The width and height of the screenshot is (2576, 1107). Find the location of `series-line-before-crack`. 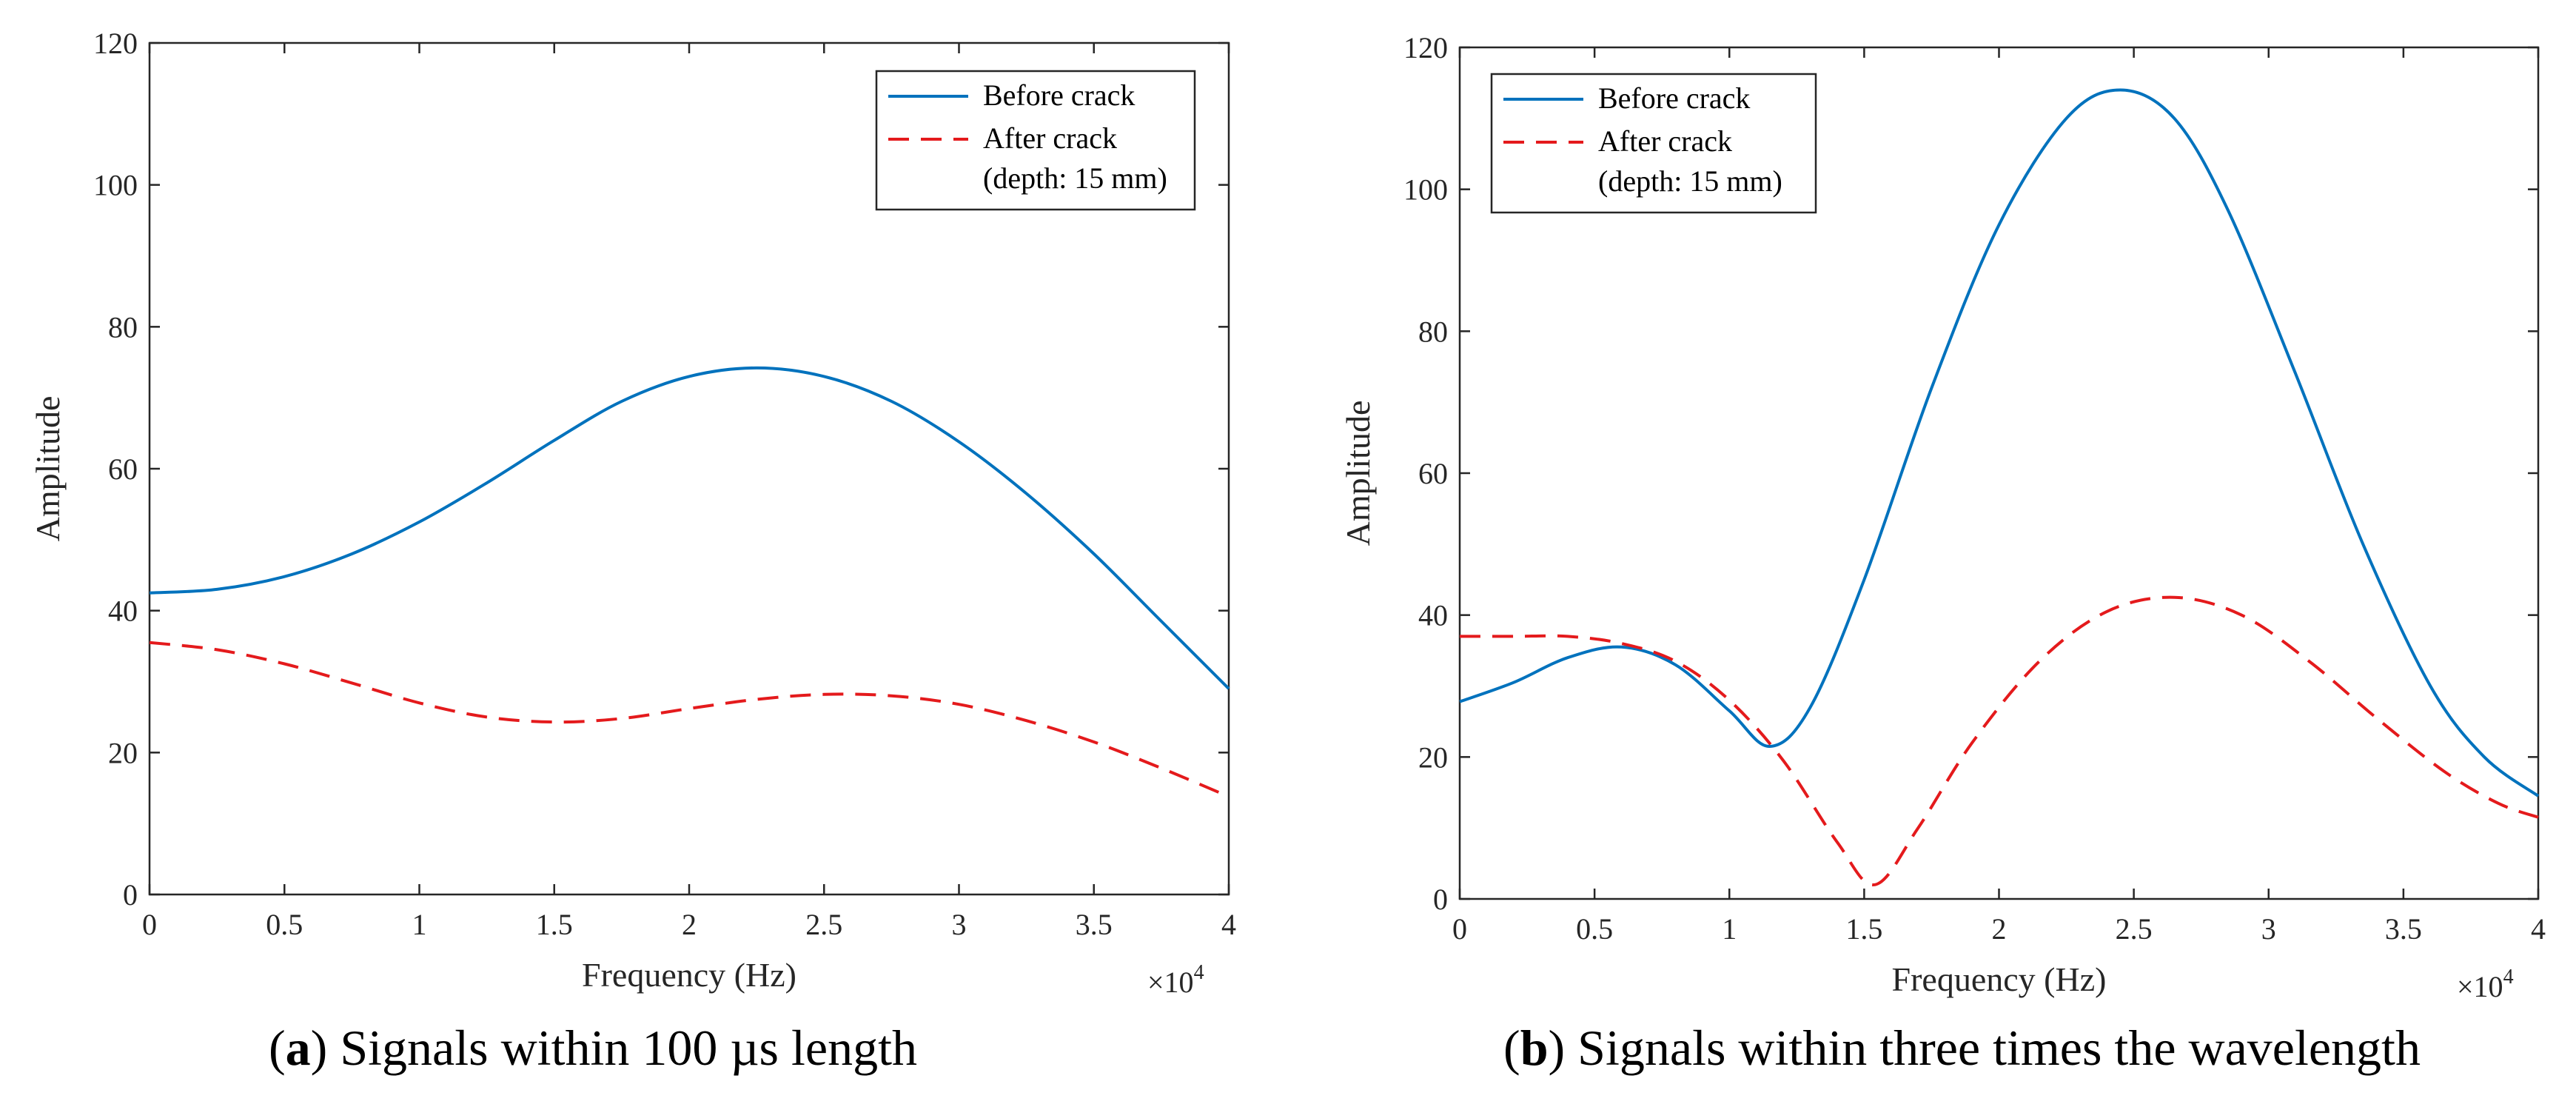

series-line-before-crack is located at coordinates (689, 528).